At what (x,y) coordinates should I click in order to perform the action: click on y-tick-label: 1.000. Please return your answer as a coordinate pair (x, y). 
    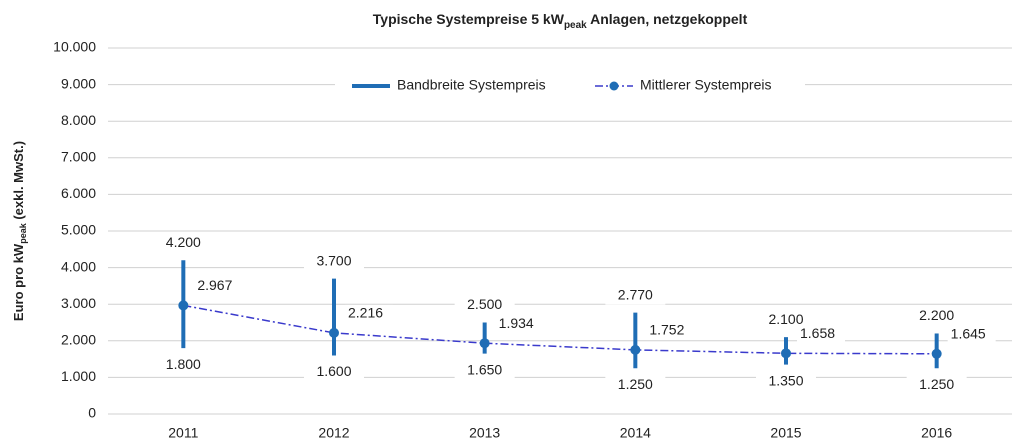
    Looking at the image, I should click on (78, 376).